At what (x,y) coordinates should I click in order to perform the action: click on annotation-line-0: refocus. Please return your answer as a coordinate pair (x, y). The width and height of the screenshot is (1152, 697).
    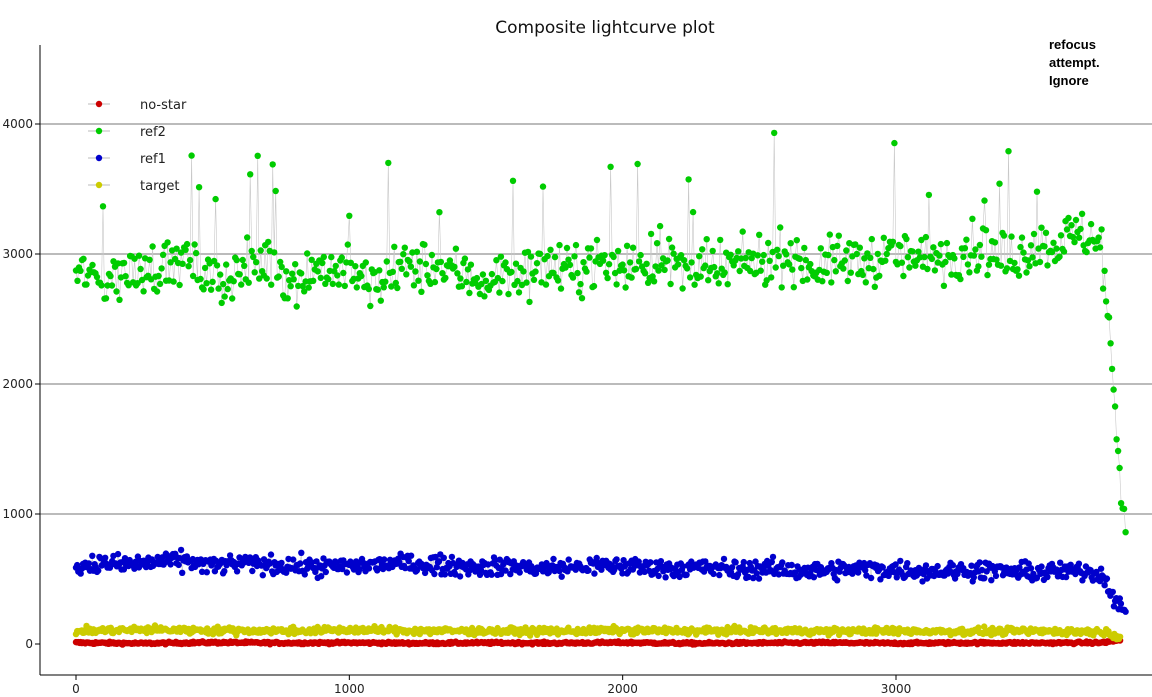
    Looking at the image, I should click on (1072, 44).